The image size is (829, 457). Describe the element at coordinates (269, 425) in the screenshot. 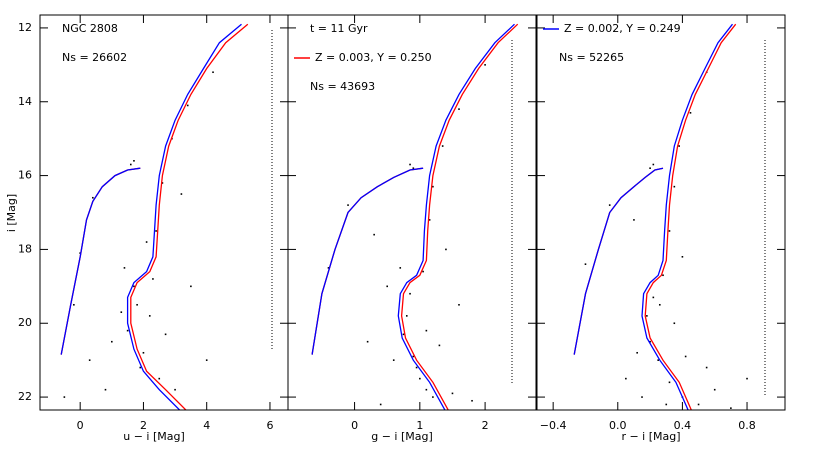

I see `x-tick-label: 6` at that location.